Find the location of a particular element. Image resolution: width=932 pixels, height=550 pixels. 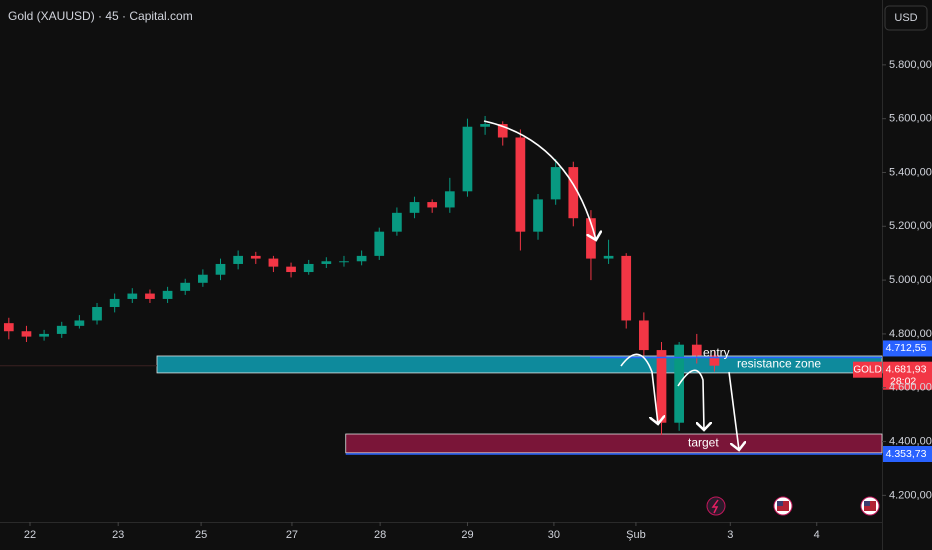

price-label: 4.712,55 is located at coordinates (906, 348).